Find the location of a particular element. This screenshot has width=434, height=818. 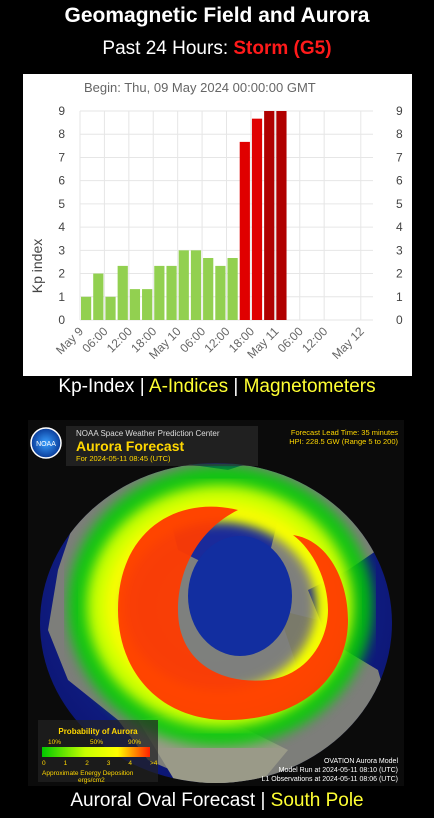

legend-scale-label: 2 is located at coordinates (87, 763).